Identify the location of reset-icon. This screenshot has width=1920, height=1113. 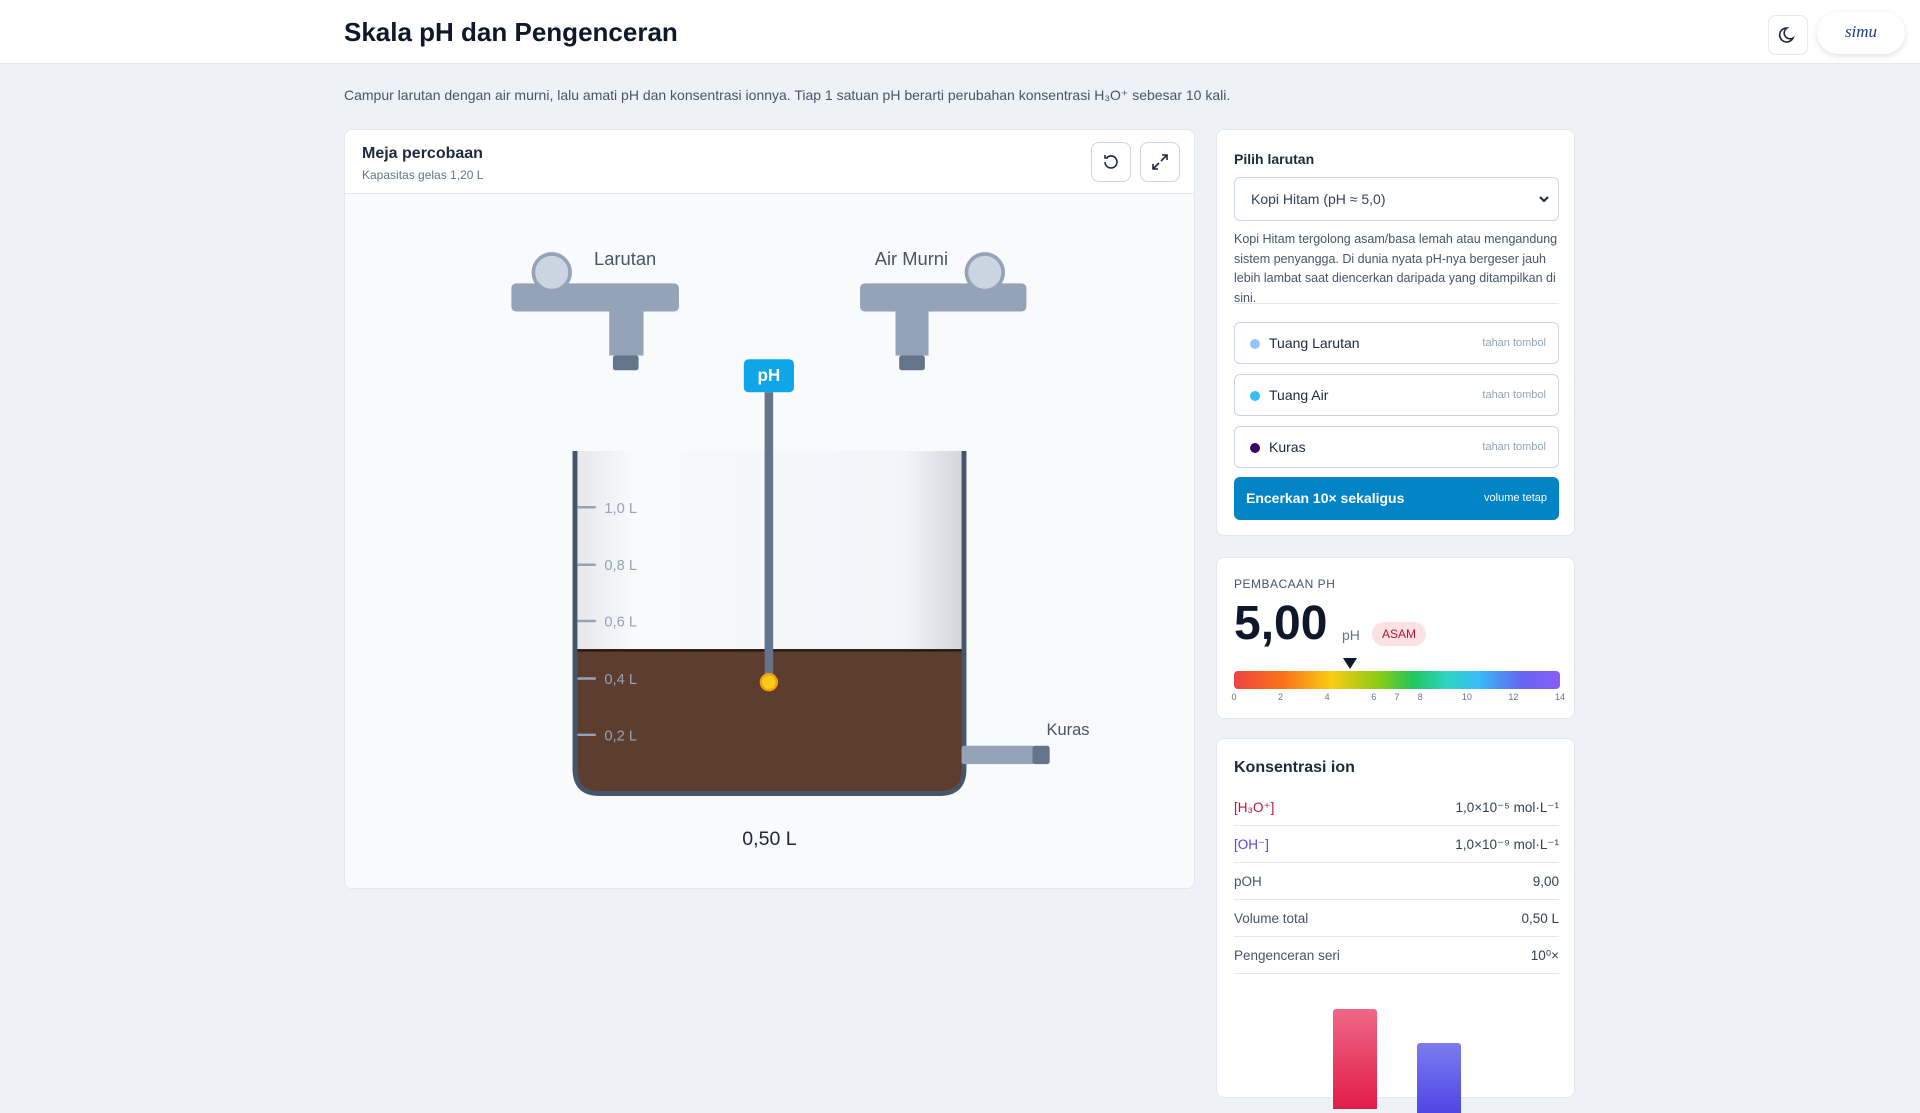
(1111, 162).